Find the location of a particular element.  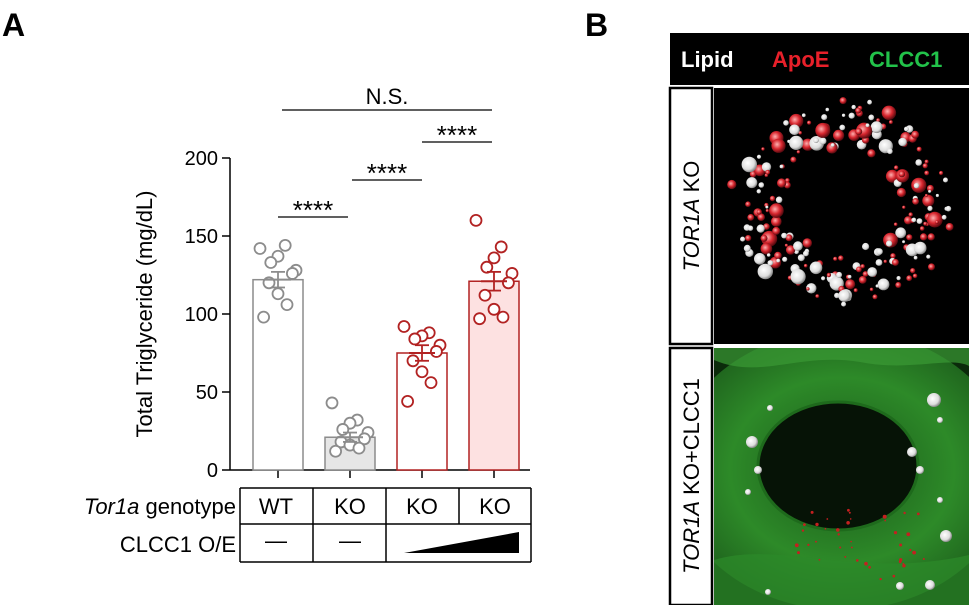

channel-label-apoe: ApoE is located at coordinates (800, 59).